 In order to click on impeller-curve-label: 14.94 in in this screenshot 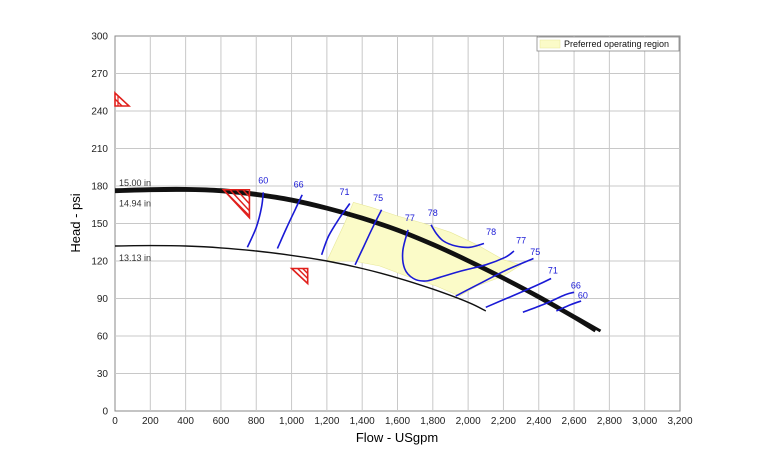, I will do `click(135, 204)`.